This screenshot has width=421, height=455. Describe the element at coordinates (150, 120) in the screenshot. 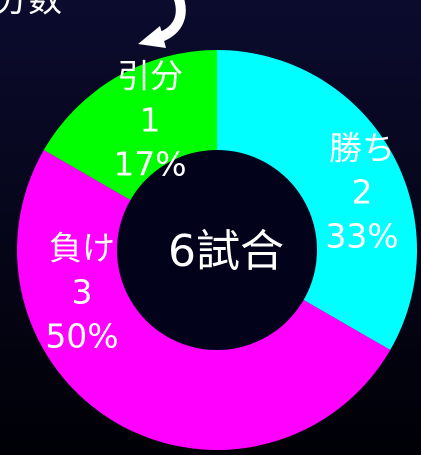

I see `slice-count: 1` at that location.